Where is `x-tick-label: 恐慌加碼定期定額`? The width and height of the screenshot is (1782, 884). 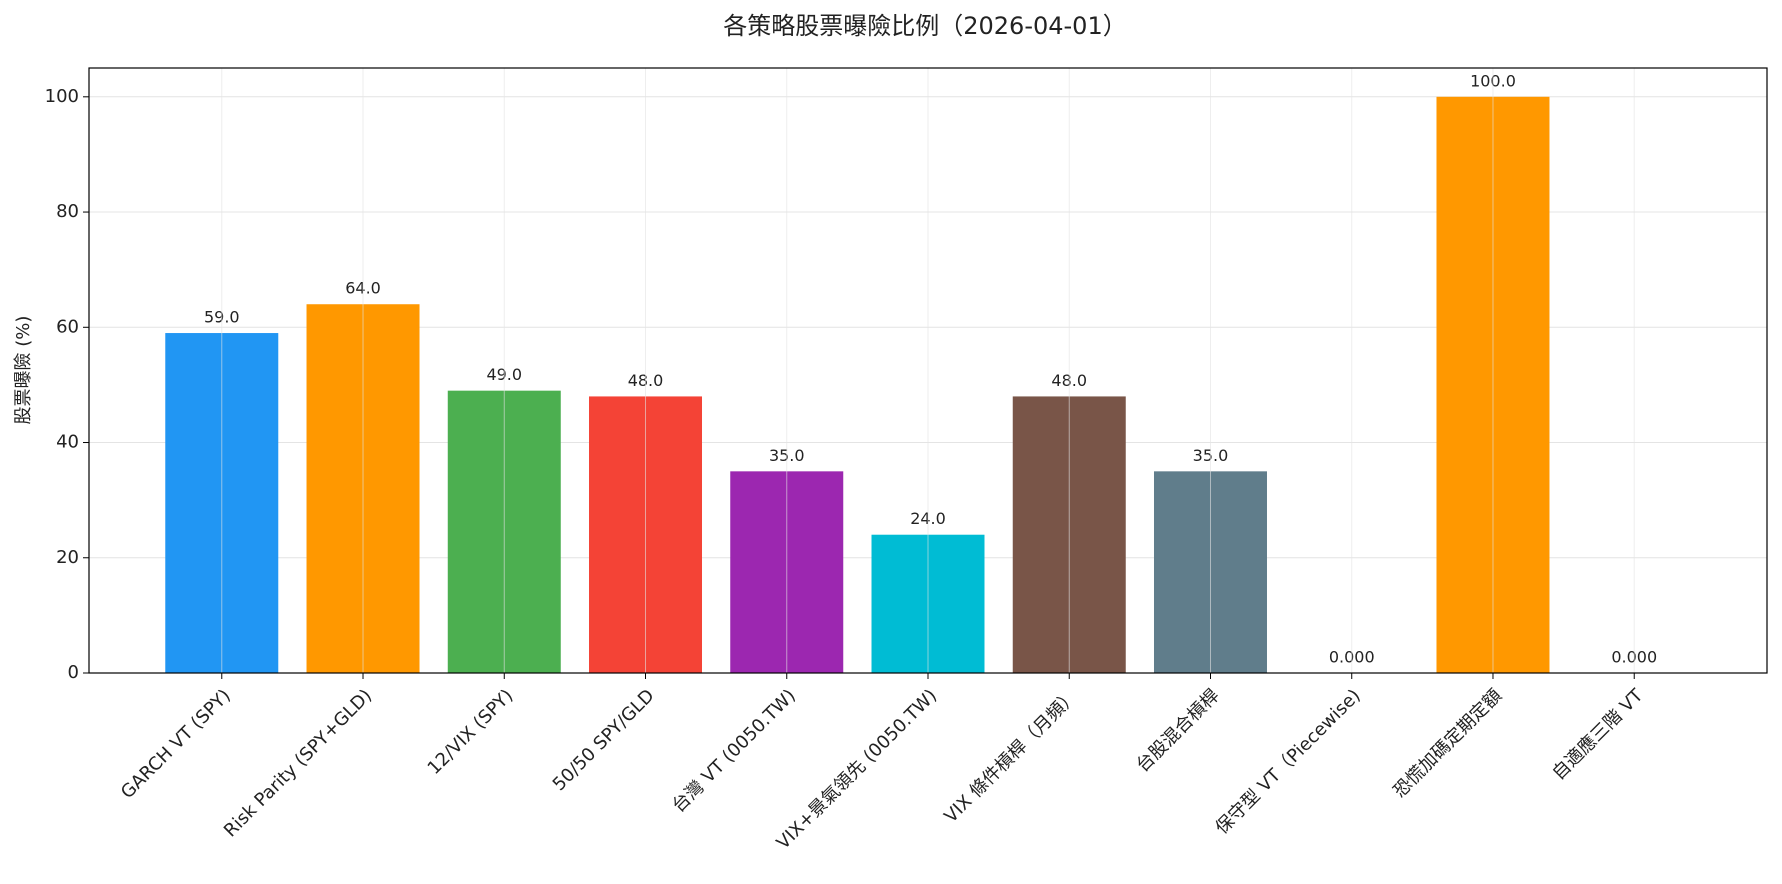 x-tick-label: 恐慌加碼定期定額 is located at coordinates (1447, 743).